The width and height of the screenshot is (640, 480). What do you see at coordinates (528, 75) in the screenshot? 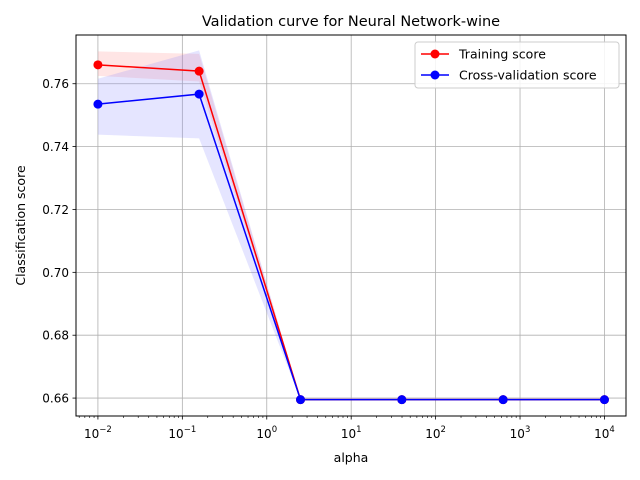
I see `legend-label-cross-validation: Cross-validation score` at bounding box center [528, 75].